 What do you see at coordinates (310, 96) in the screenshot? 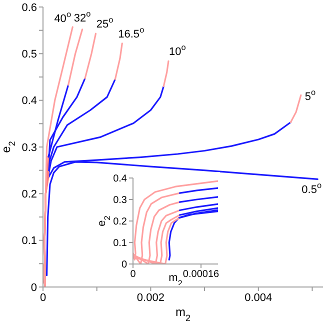
I see `annotation: 5$^{o}$` at bounding box center [310, 96].